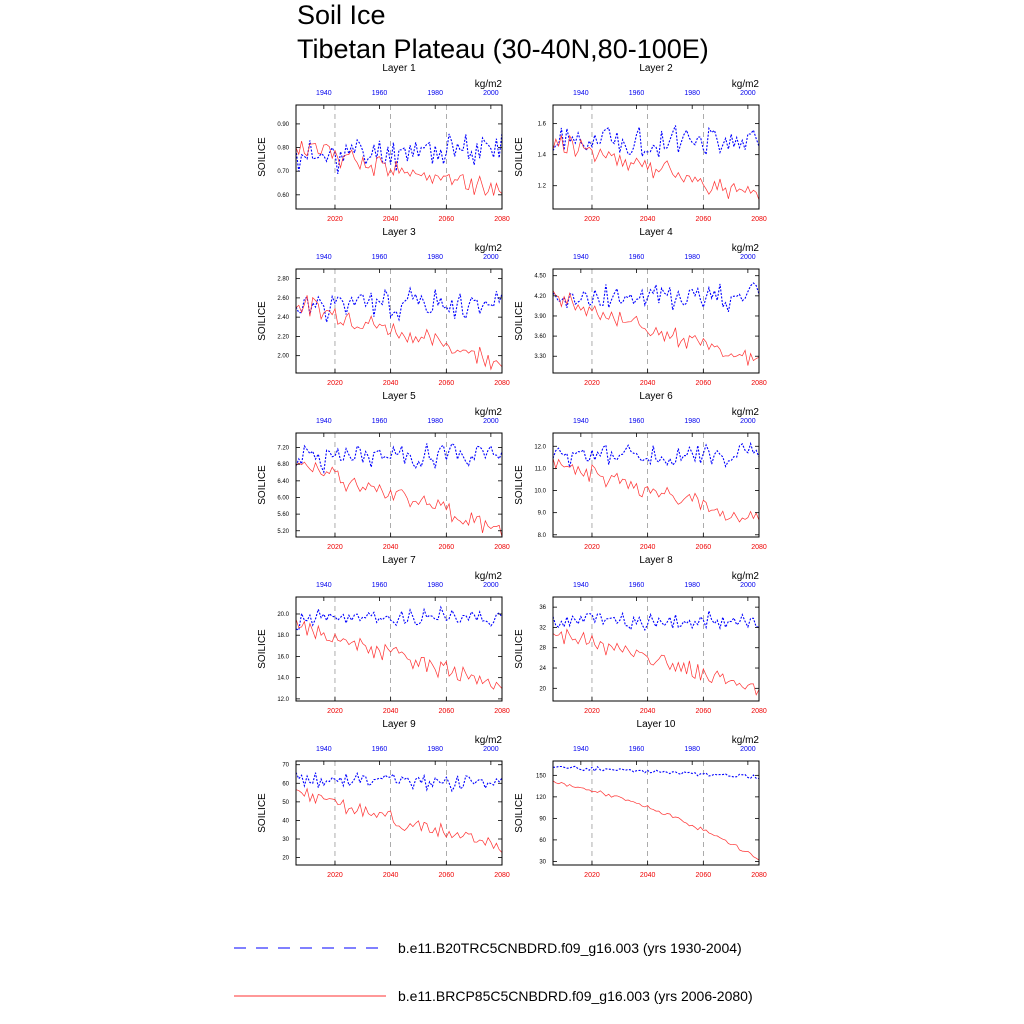  I want to click on panel9-series-historical, so click(399, 782).